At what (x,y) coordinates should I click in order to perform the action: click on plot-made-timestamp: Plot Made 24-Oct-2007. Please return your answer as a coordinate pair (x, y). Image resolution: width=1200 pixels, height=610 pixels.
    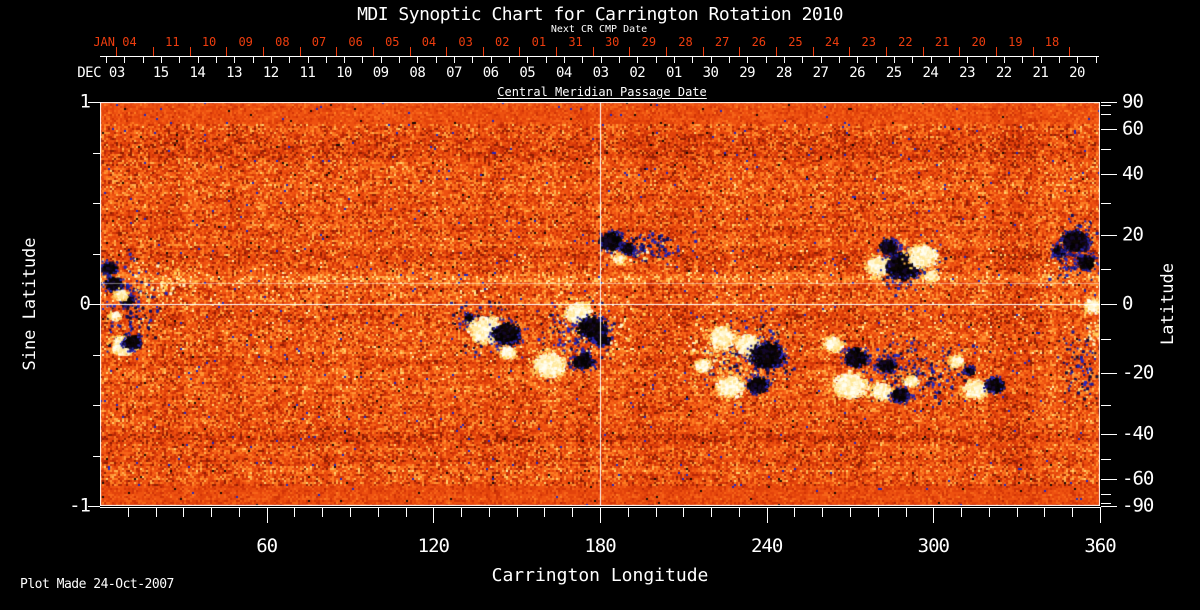
    Looking at the image, I should click on (97, 584).